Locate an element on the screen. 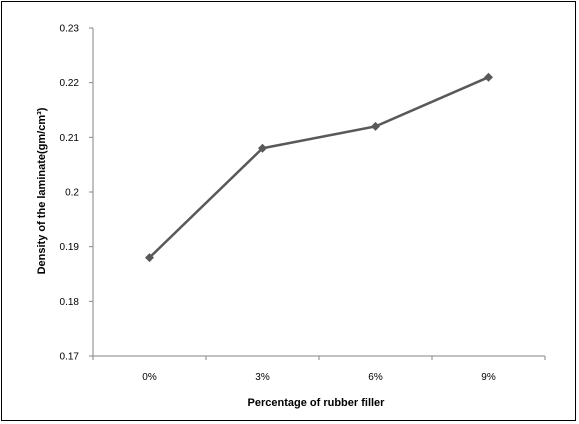 This screenshot has height=424, width=579. x-tick-label: 6% is located at coordinates (375, 377).